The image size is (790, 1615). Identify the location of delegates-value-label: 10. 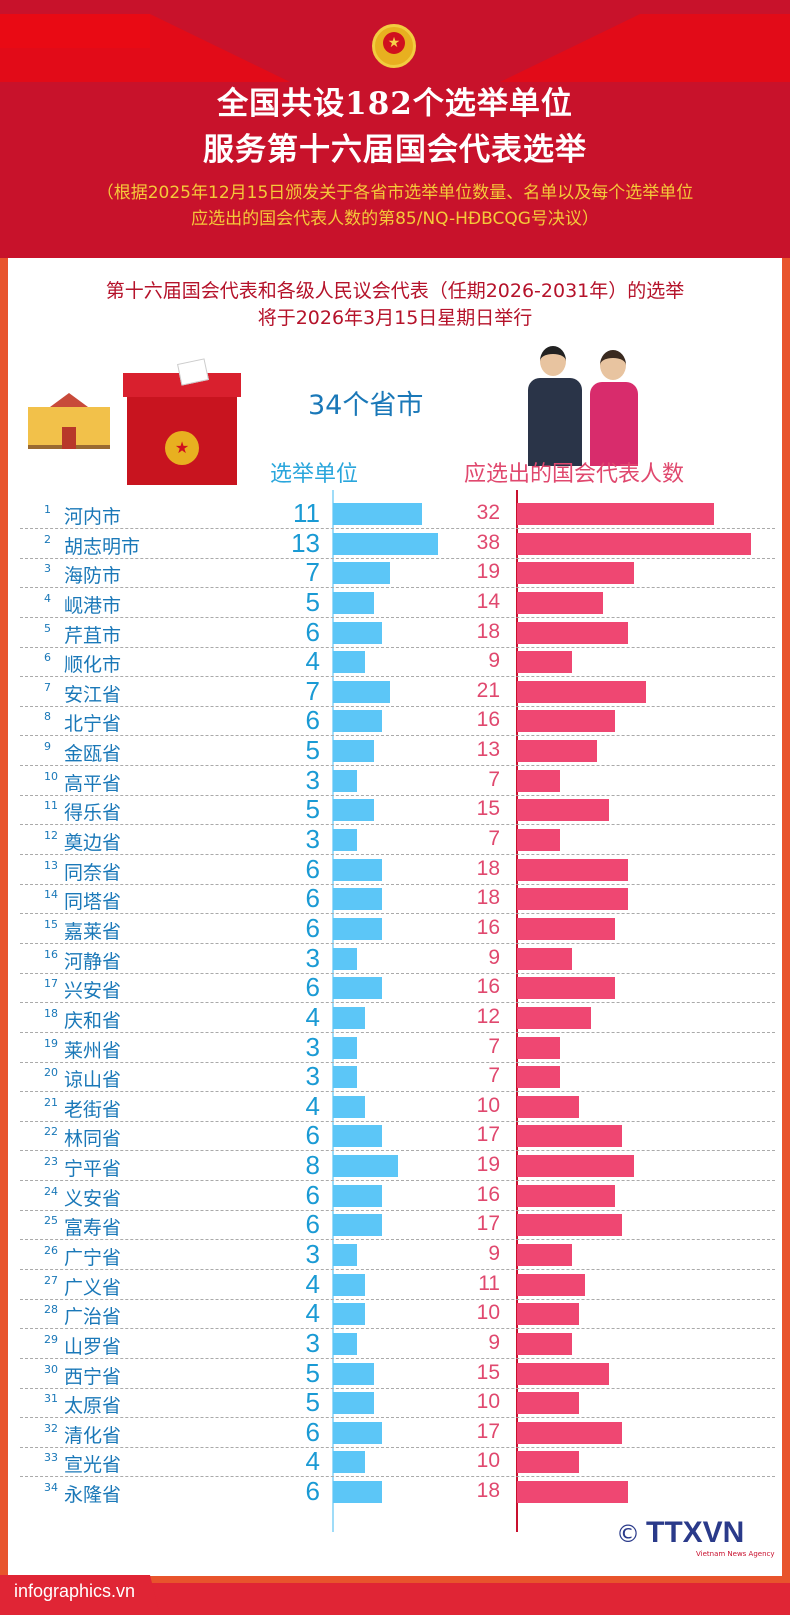
(488, 1461).